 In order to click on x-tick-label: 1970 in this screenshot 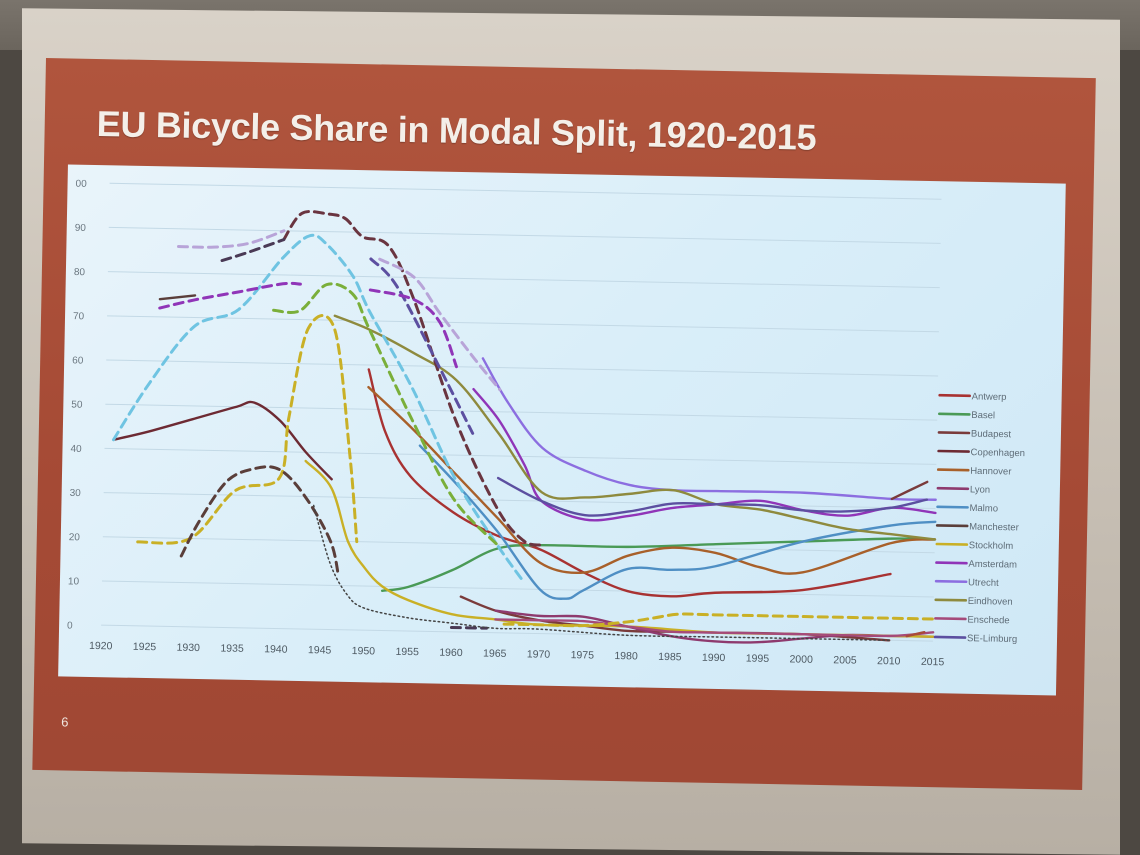, I will do `click(539, 654)`.